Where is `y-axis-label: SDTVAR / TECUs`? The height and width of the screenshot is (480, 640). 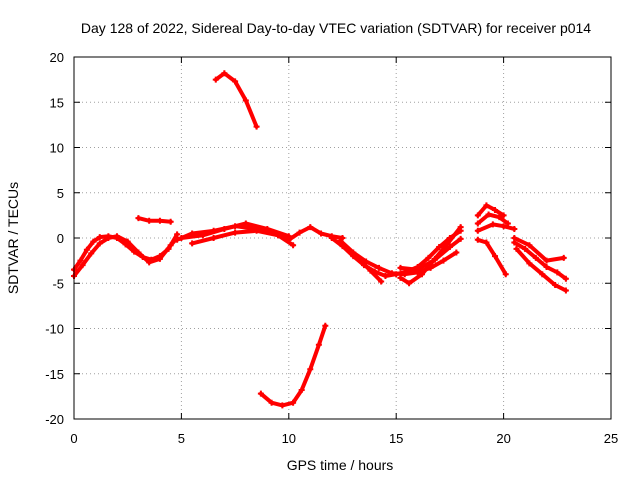 y-axis-label: SDTVAR / TECUs is located at coordinates (13, 238).